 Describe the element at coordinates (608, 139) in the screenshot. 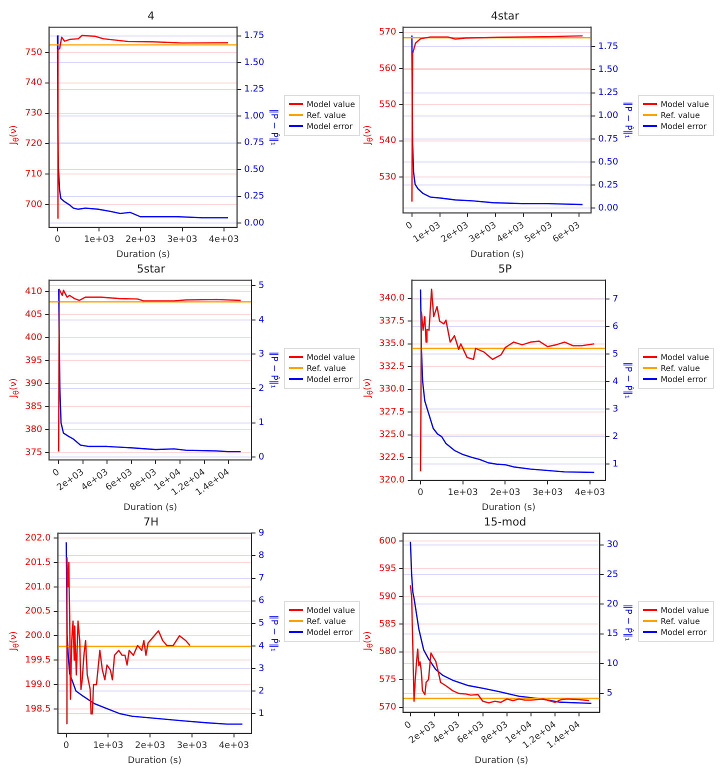

I see `y2-tick-label: 0.75` at that location.